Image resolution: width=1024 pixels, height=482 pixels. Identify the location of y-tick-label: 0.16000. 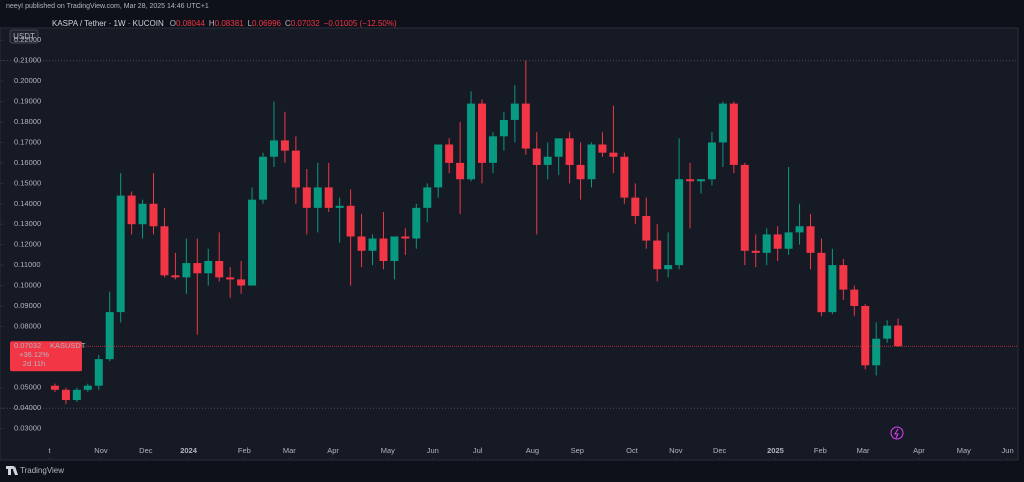
(27, 162).